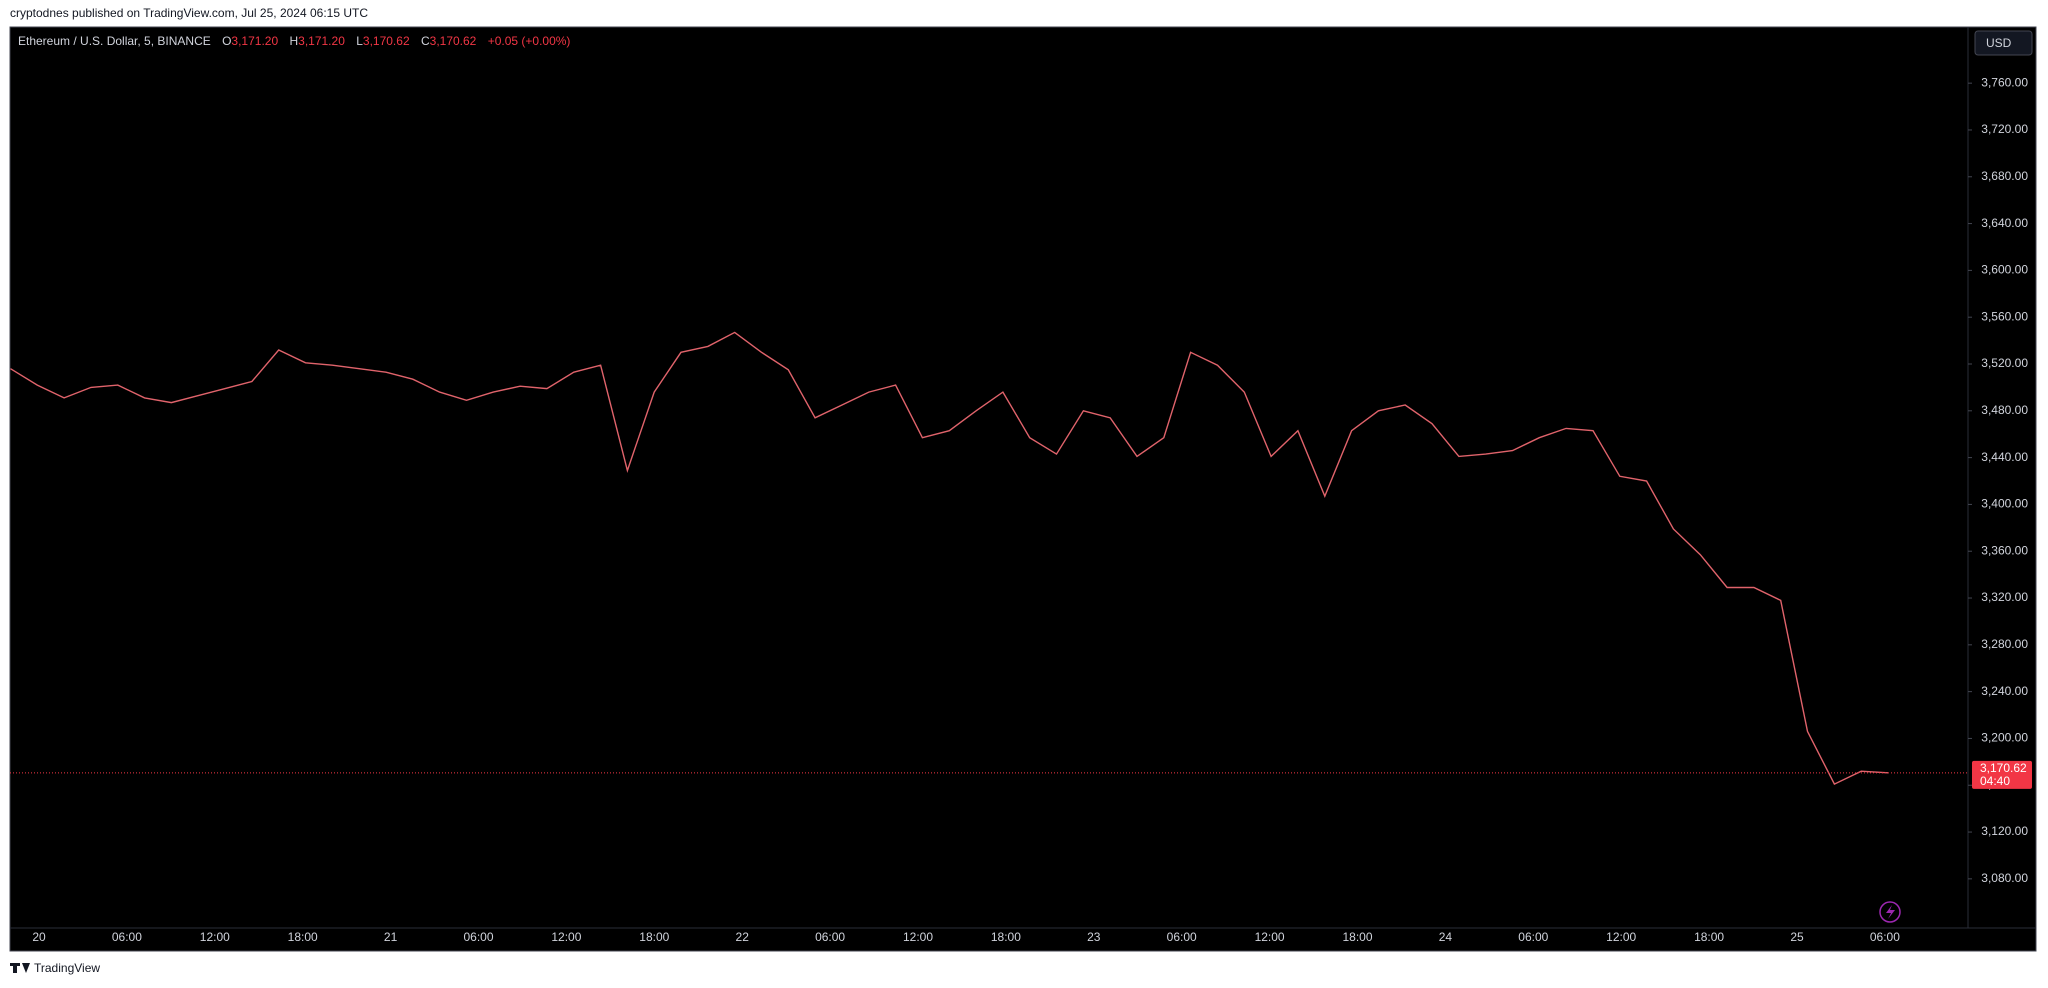  Describe the element at coordinates (529, 41) in the screenshot. I see `legend-change: +0.05 (+0.00%)` at that location.